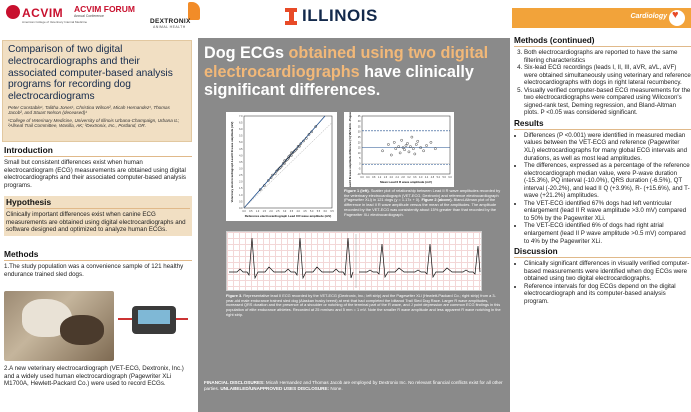  Describe the element at coordinates (359, 148) in the screenshot. I see `y-tick-label: 15` at that location.